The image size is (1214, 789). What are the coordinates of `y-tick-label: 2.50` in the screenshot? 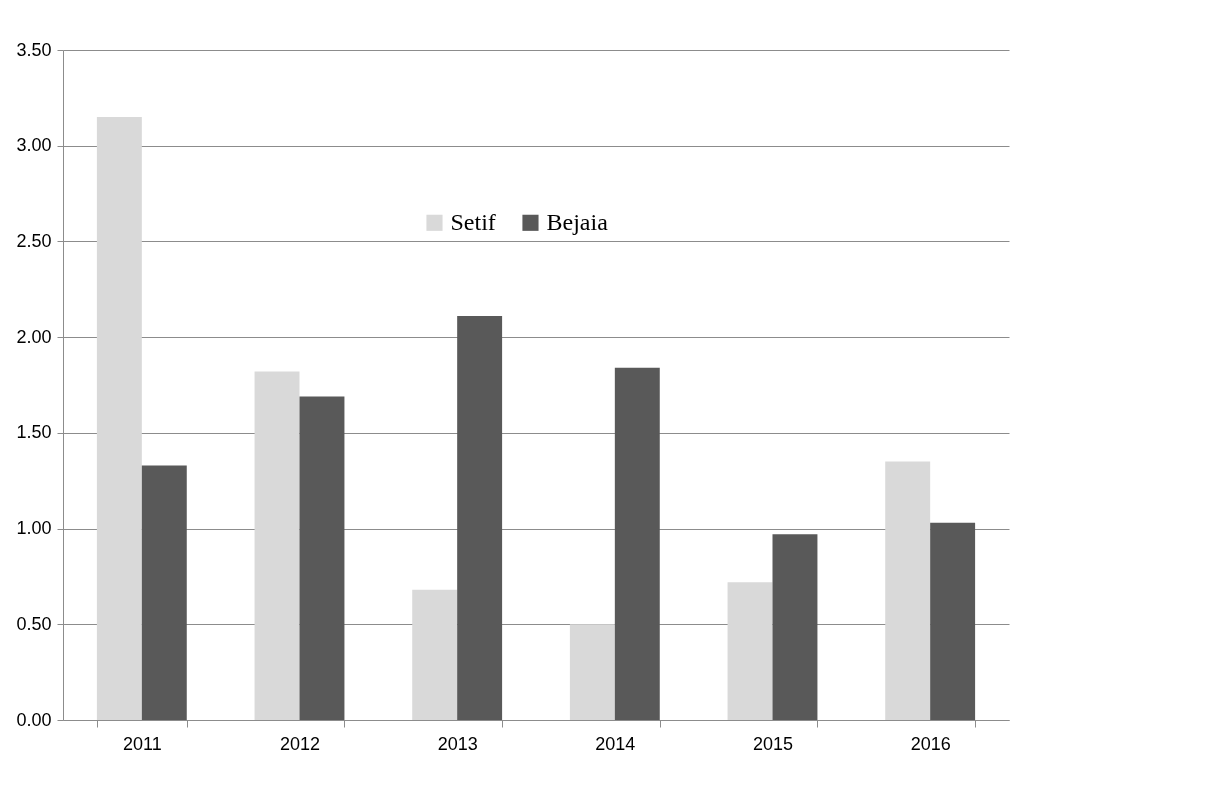 It's located at (34, 240).